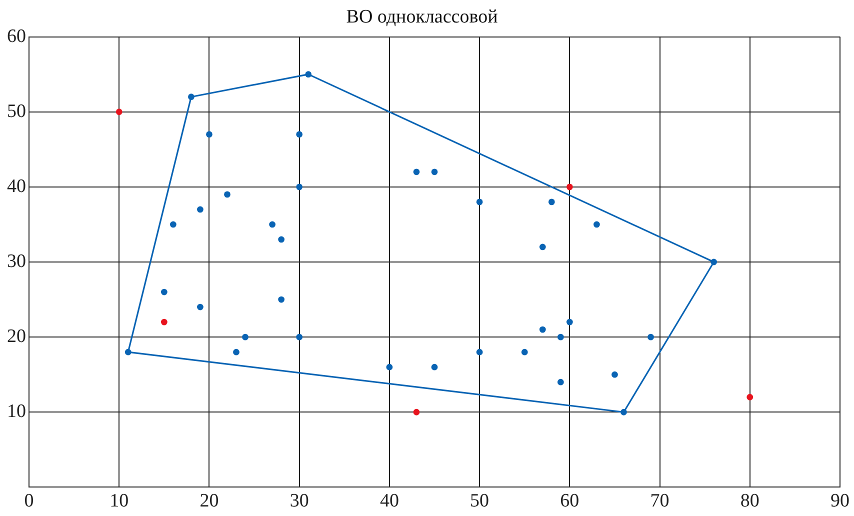 This screenshot has height=516, width=854. Describe the element at coordinates (299, 501) in the screenshot. I see `x-tick-label: 30` at that location.